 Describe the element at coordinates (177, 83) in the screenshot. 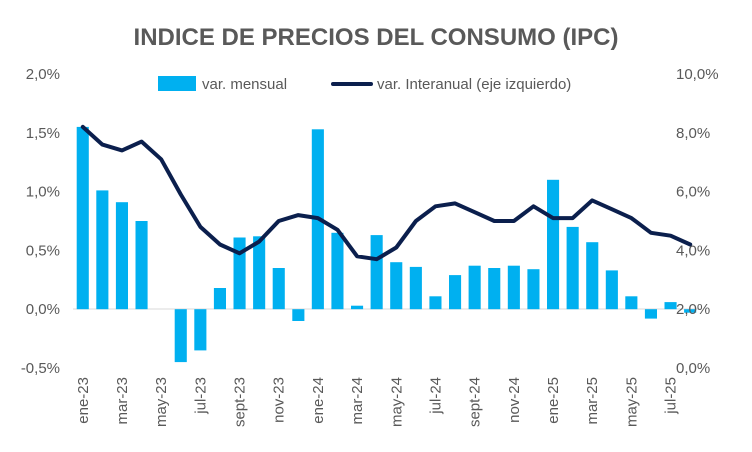

I see `legend-swatch-monthly` at that location.